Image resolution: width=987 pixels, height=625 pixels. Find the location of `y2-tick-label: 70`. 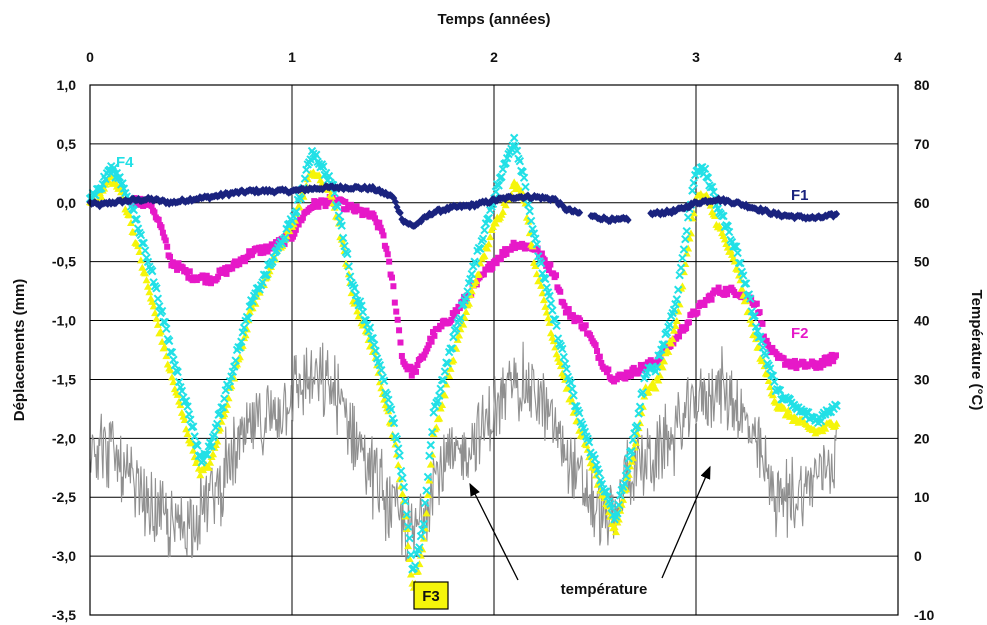

y2-tick-label: 70 is located at coordinates (922, 144).